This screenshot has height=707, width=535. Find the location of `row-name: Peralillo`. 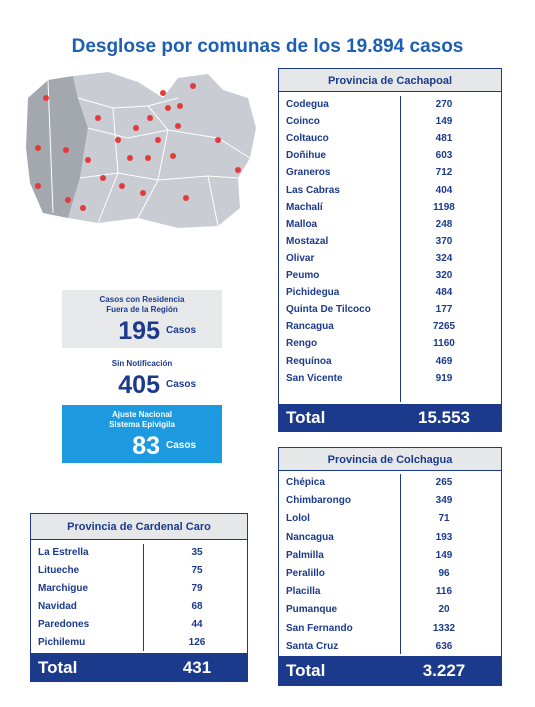

row-name: Peralillo is located at coordinates (305, 573).